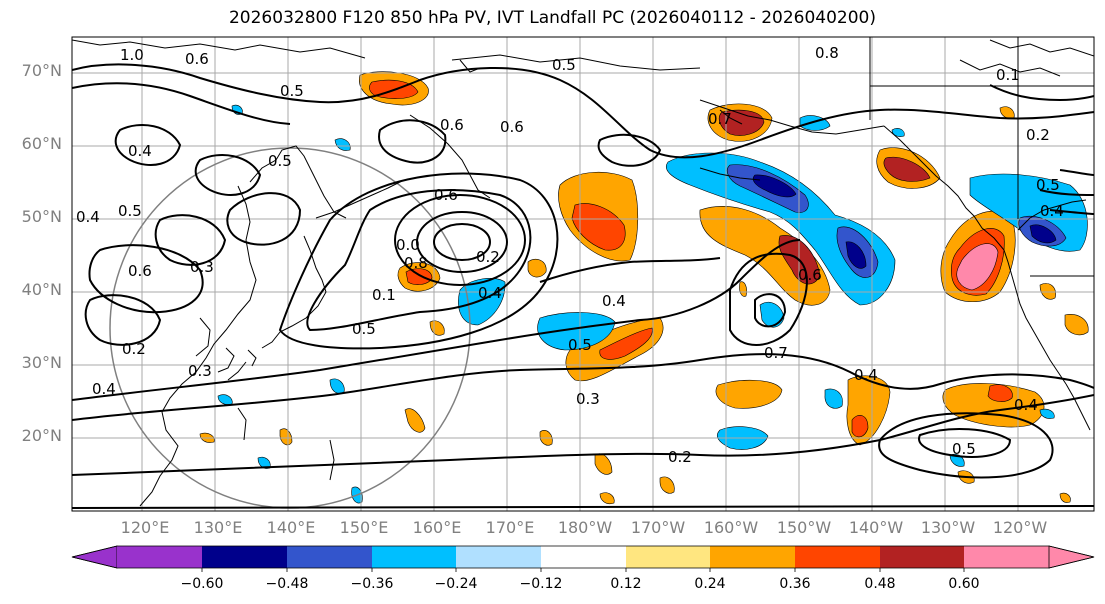  What do you see at coordinates (804, 527) in the screenshot?
I see `lon-label: 150°W` at bounding box center [804, 527].